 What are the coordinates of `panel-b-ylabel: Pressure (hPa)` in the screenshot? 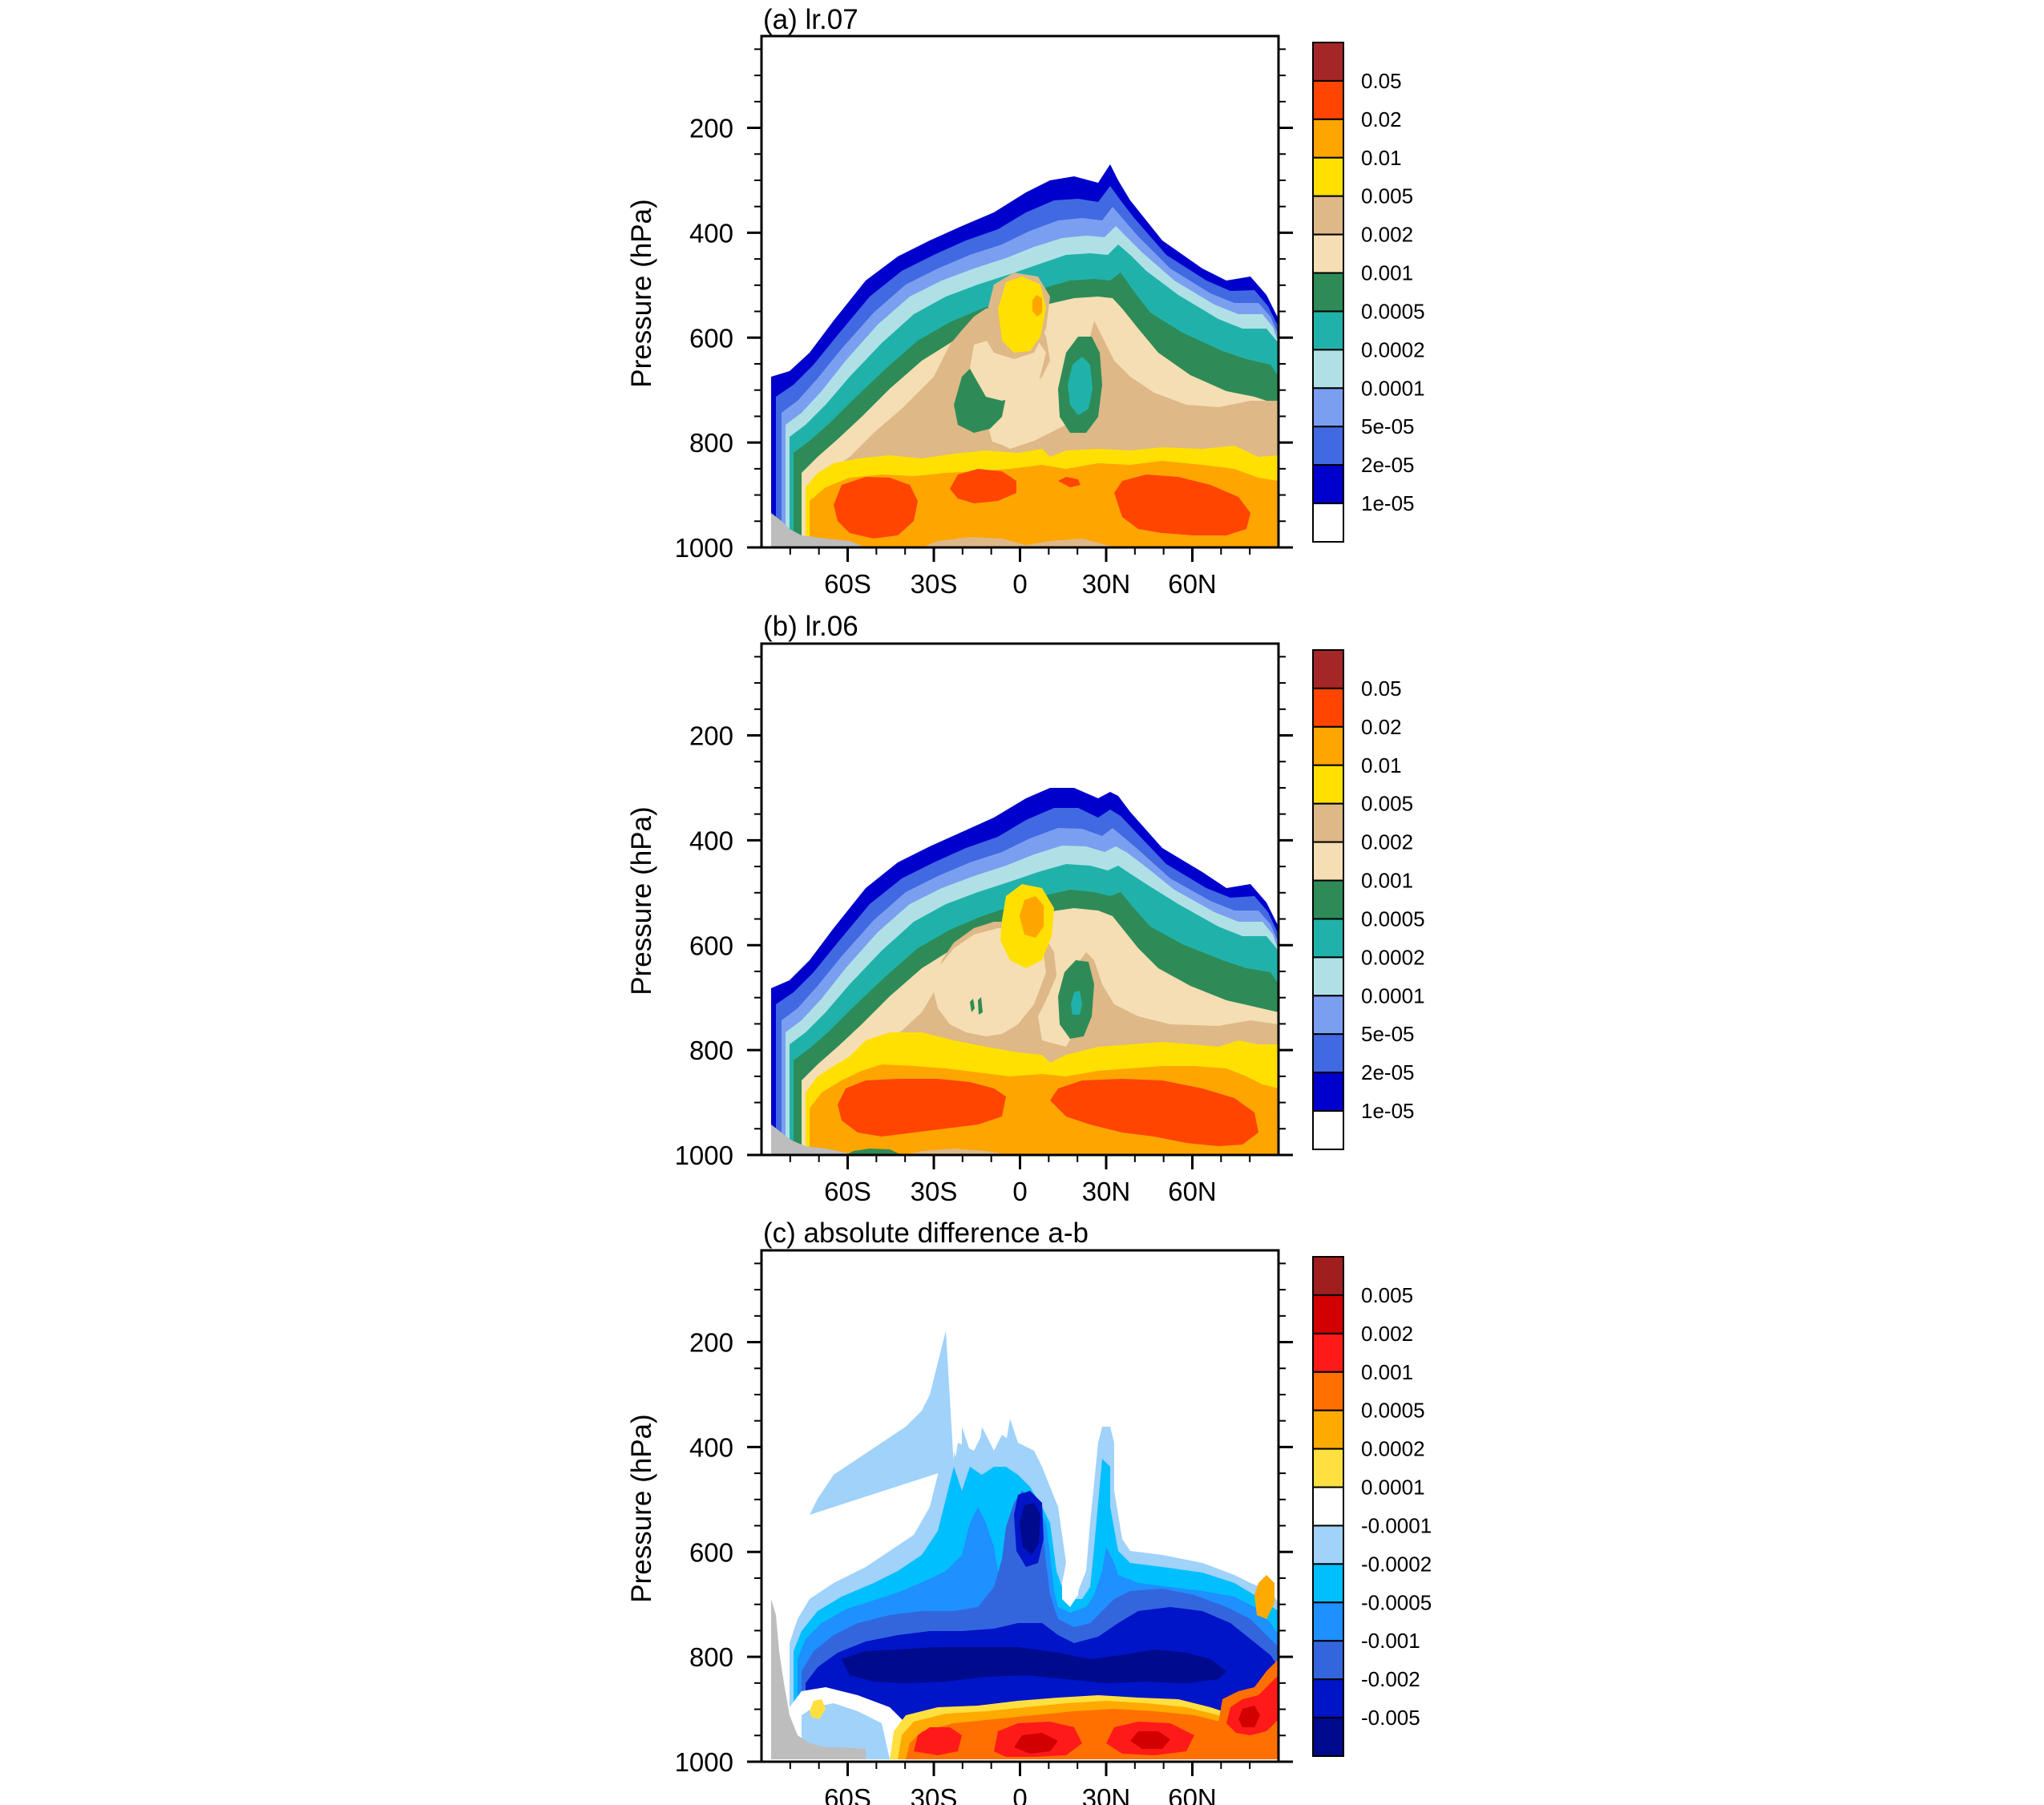 It's located at (641, 901).